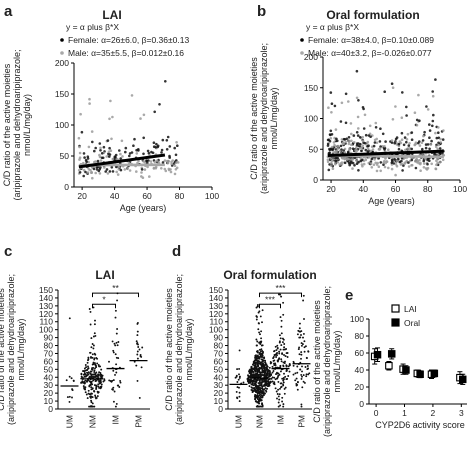  What do you see at coordinates (420, 425) in the screenshot?
I see `x-axis-label: CYP2D6 activity score` at bounding box center [420, 425].